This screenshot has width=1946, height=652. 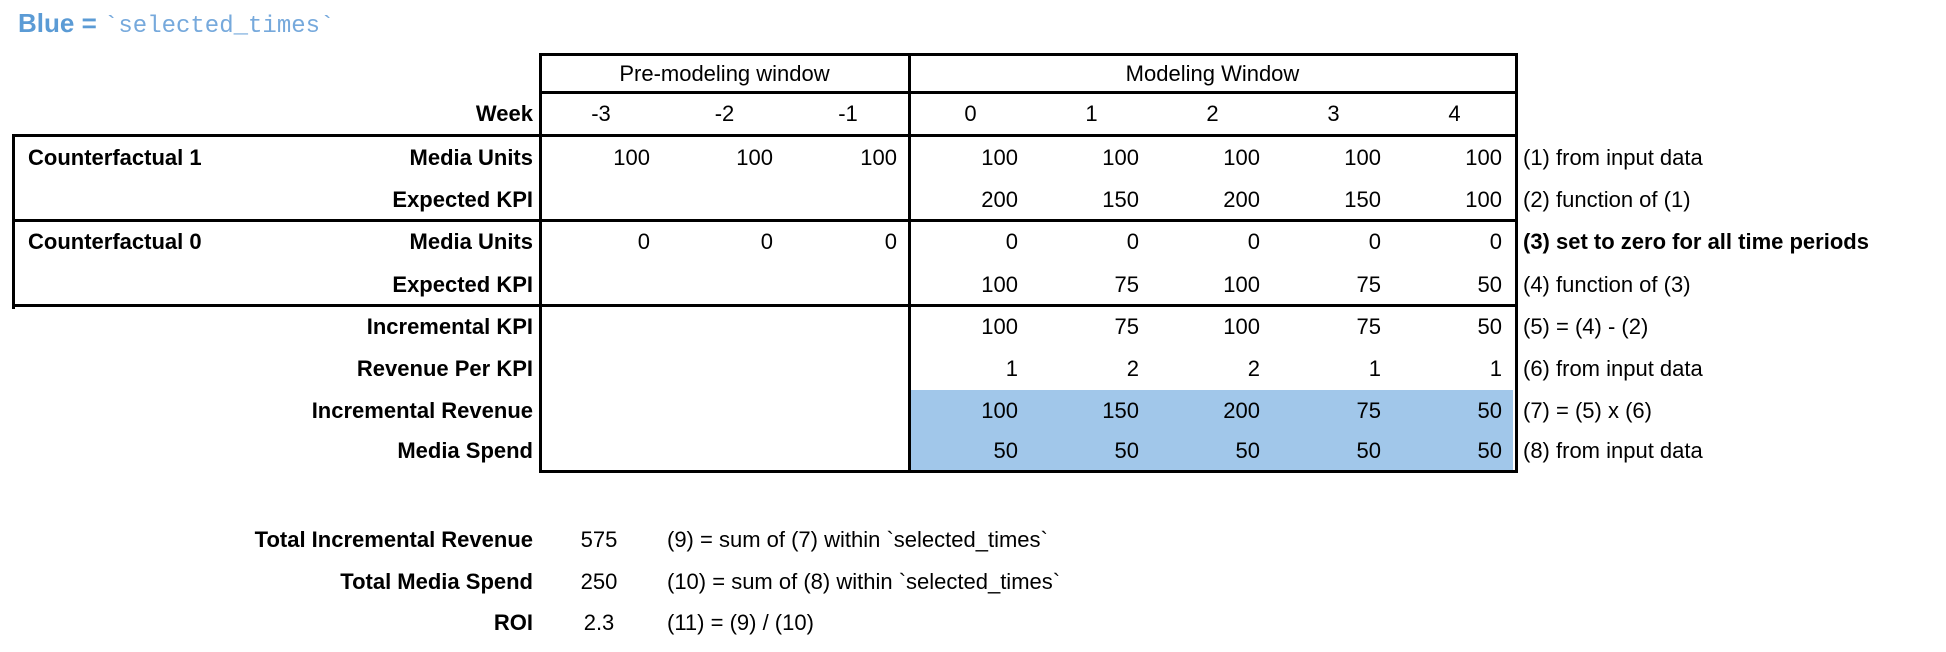 What do you see at coordinates (724, 73) in the screenshot?
I see `window-header-premodeling: Pre-modeling window` at bounding box center [724, 73].